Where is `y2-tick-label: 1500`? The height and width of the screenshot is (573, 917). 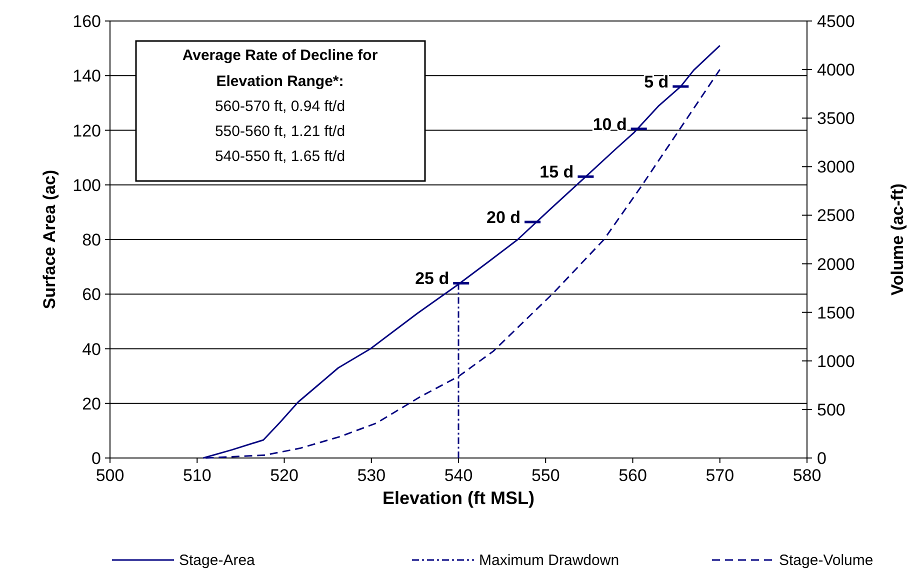 y2-tick-label: 1500 is located at coordinates (836, 312).